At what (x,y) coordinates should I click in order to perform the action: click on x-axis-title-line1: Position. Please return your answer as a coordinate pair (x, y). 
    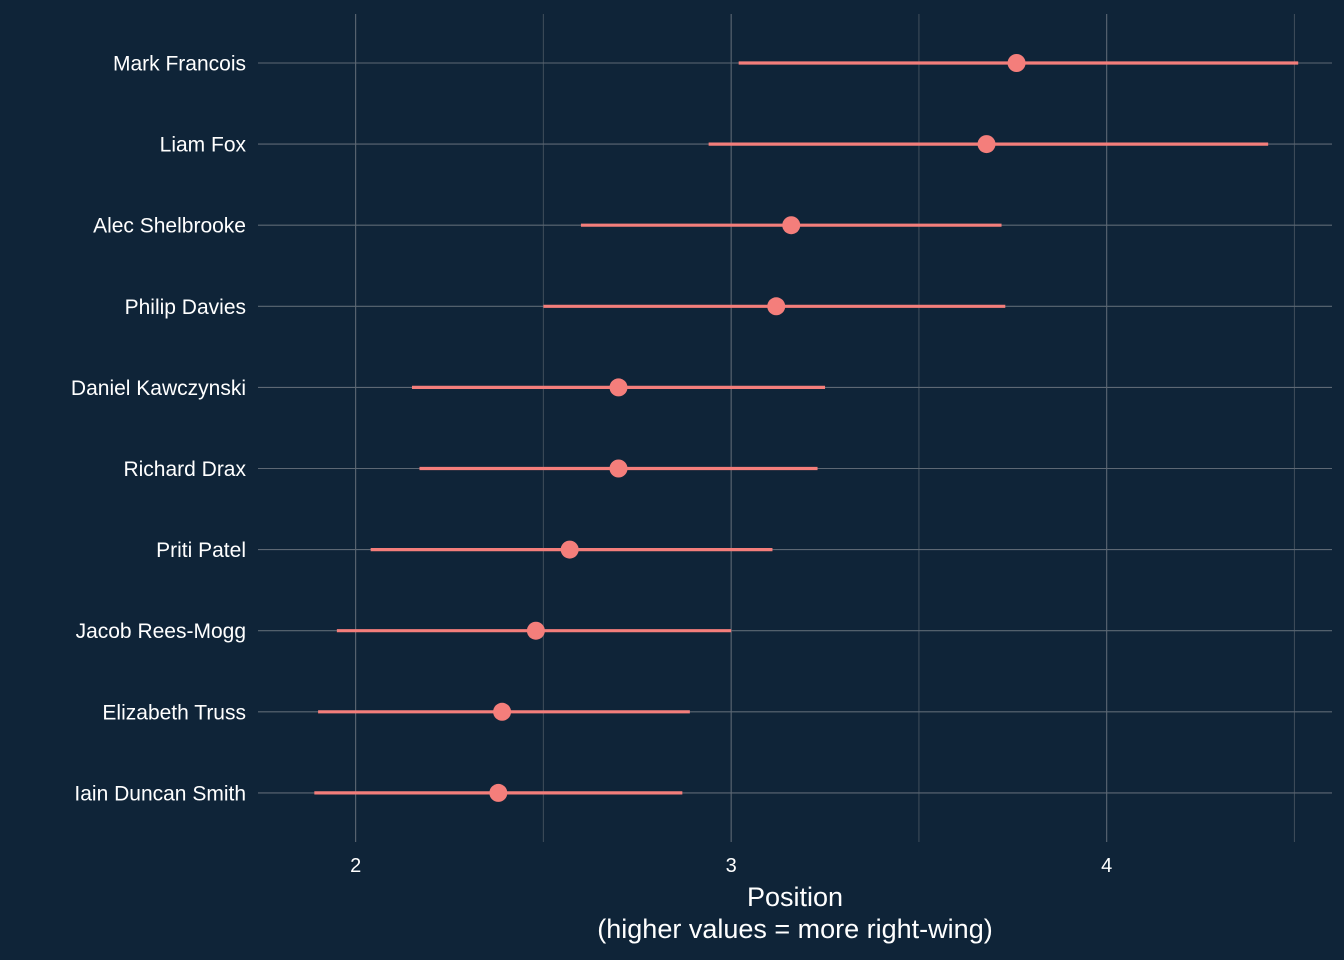
    Looking at the image, I should click on (795, 897).